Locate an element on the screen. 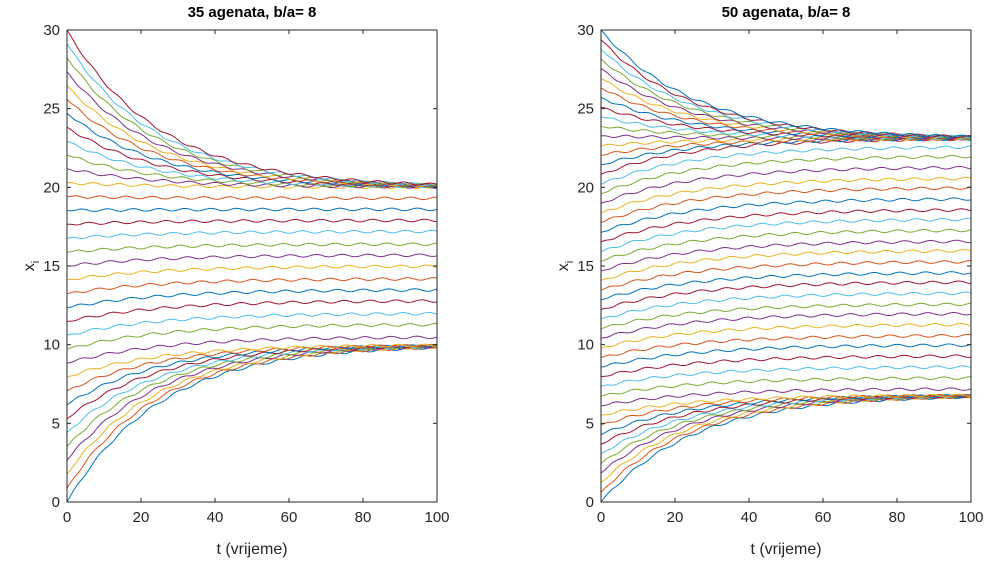 The height and width of the screenshot is (565, 989). y-axis-label-left: xi is located at coordinates (31, 266).